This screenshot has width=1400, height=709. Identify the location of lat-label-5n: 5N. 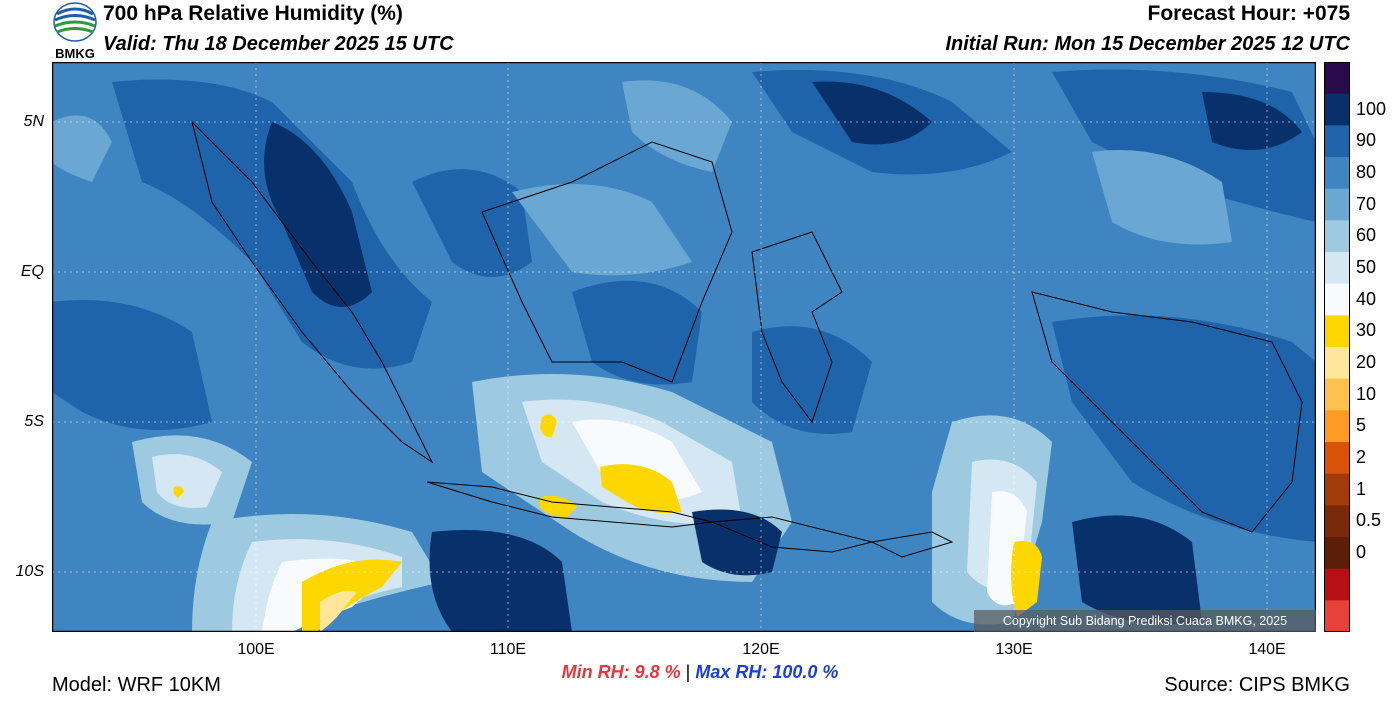
(33, 121).